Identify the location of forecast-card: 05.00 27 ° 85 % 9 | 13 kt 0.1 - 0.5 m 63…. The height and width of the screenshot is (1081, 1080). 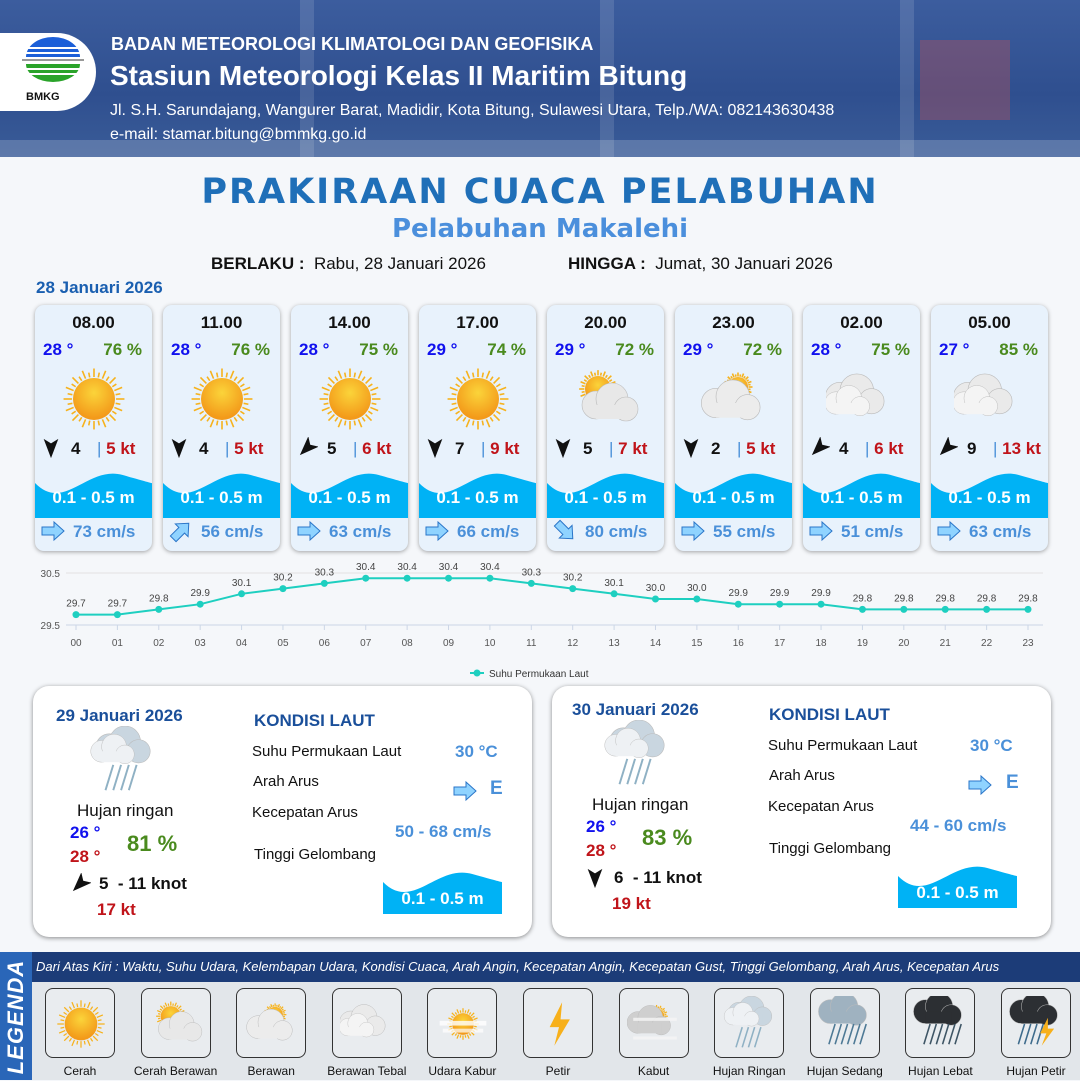
(989, 428).